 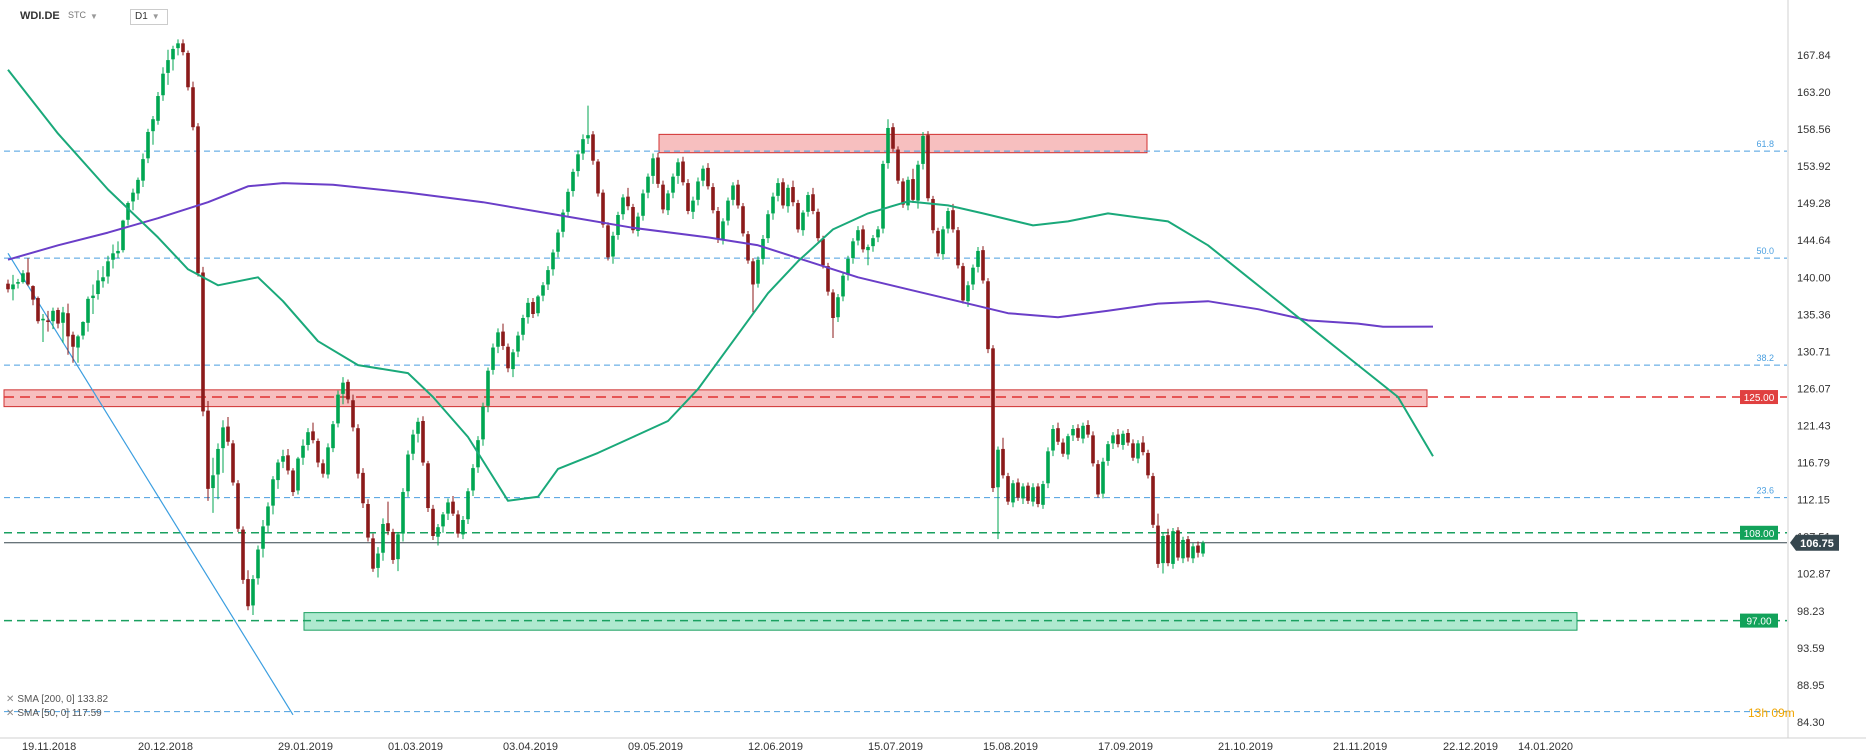 What do you see at coordinates (10, 713) in the screenshot?
I see `close-icon: ✕` at bounding box center [10, 713].